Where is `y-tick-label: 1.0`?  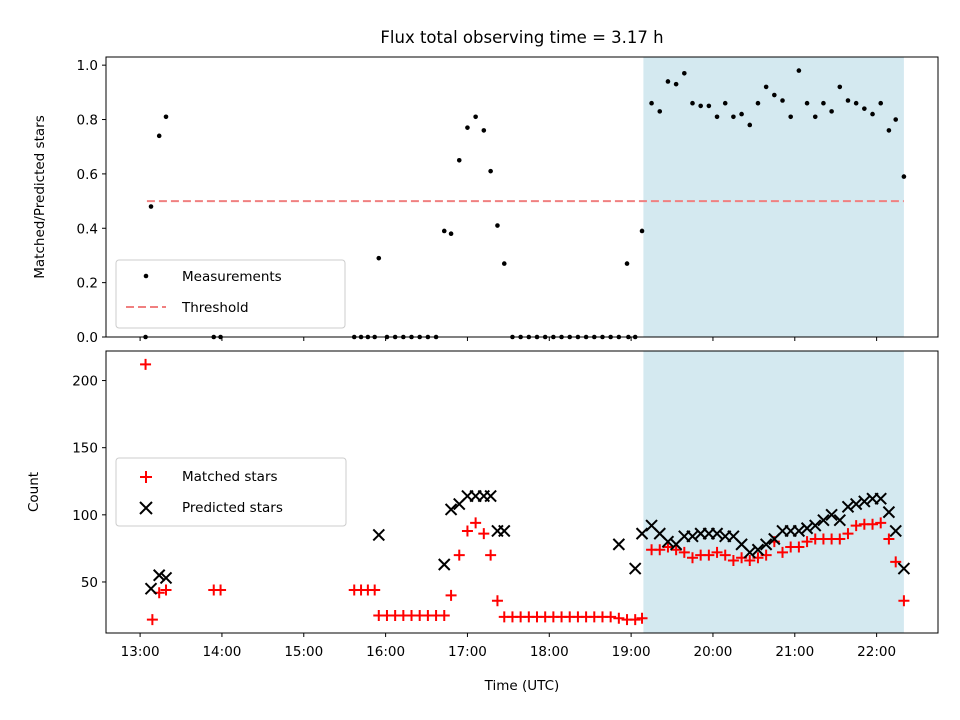
y-tick-label: 1.0 is located at coordinates (87, 66).